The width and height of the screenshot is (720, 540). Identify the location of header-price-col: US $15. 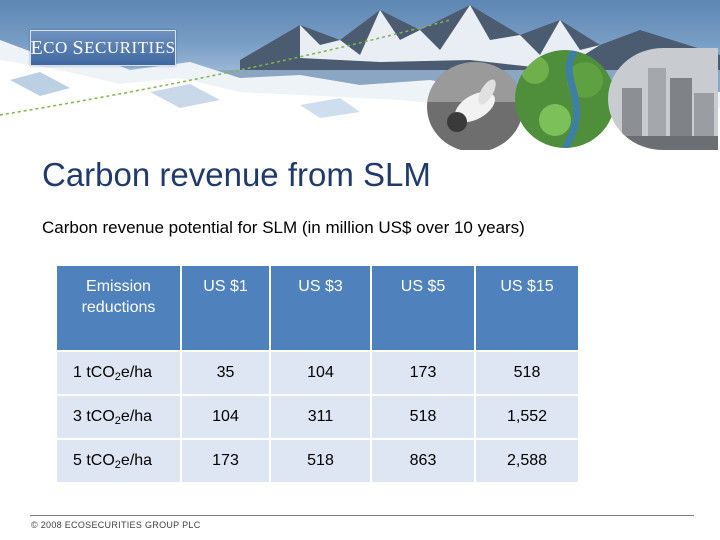
(527, 309).